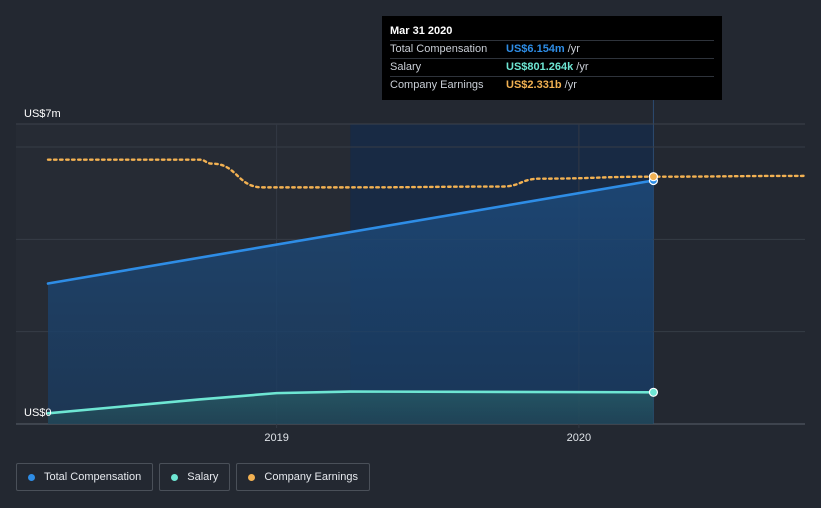  Describe the element at coordinates (653, 177) in the screenshot. I see `series-point-company-earnings` at that location.